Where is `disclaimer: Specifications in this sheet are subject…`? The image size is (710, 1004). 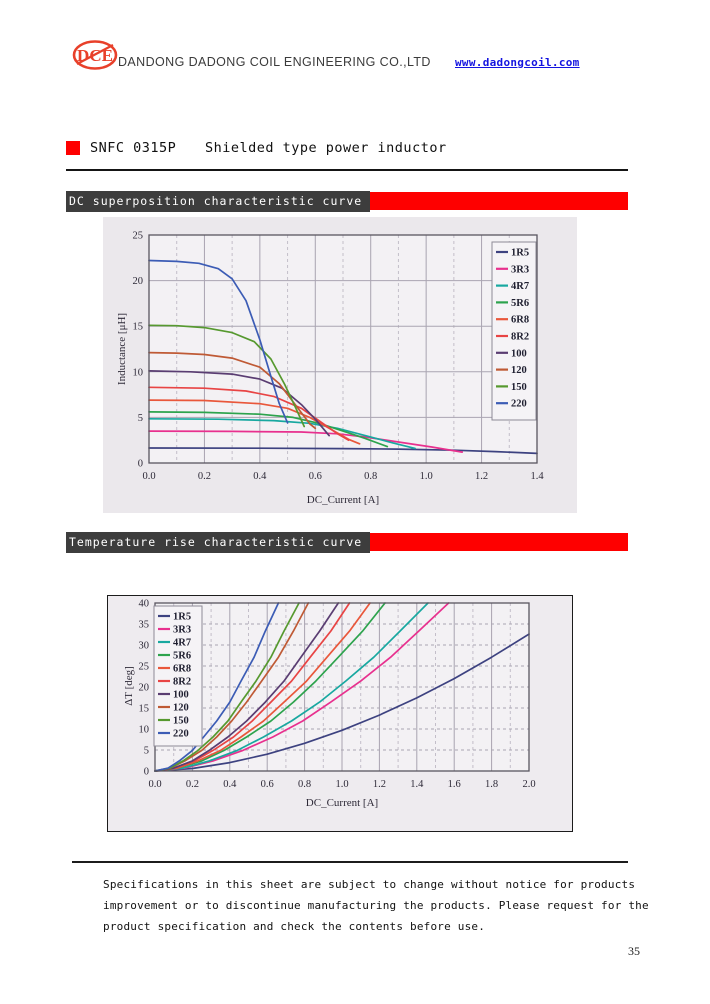
disclaimer: Specifications in this sheet are subject… is located at coordinates (376, 905).